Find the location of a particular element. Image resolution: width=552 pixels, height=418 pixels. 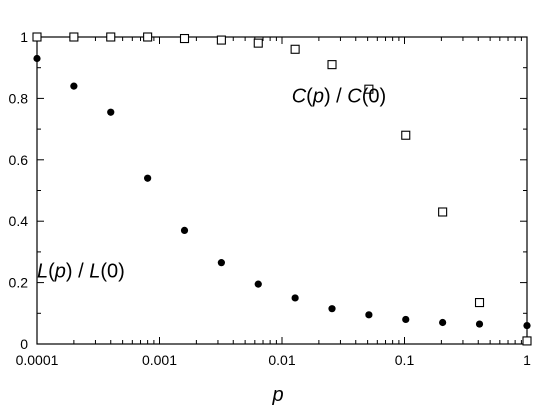

series-annotation: C(p) / C(0) is located at coordinates (339, 96).